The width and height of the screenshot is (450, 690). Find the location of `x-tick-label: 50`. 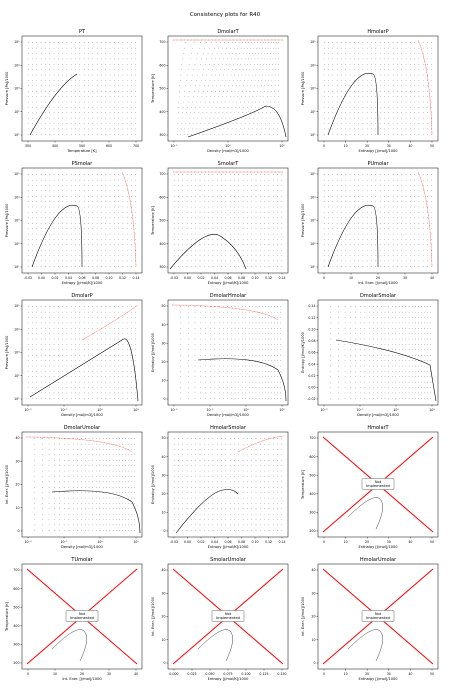

x-tick-label: 50 is located at coordinates (432, 146).